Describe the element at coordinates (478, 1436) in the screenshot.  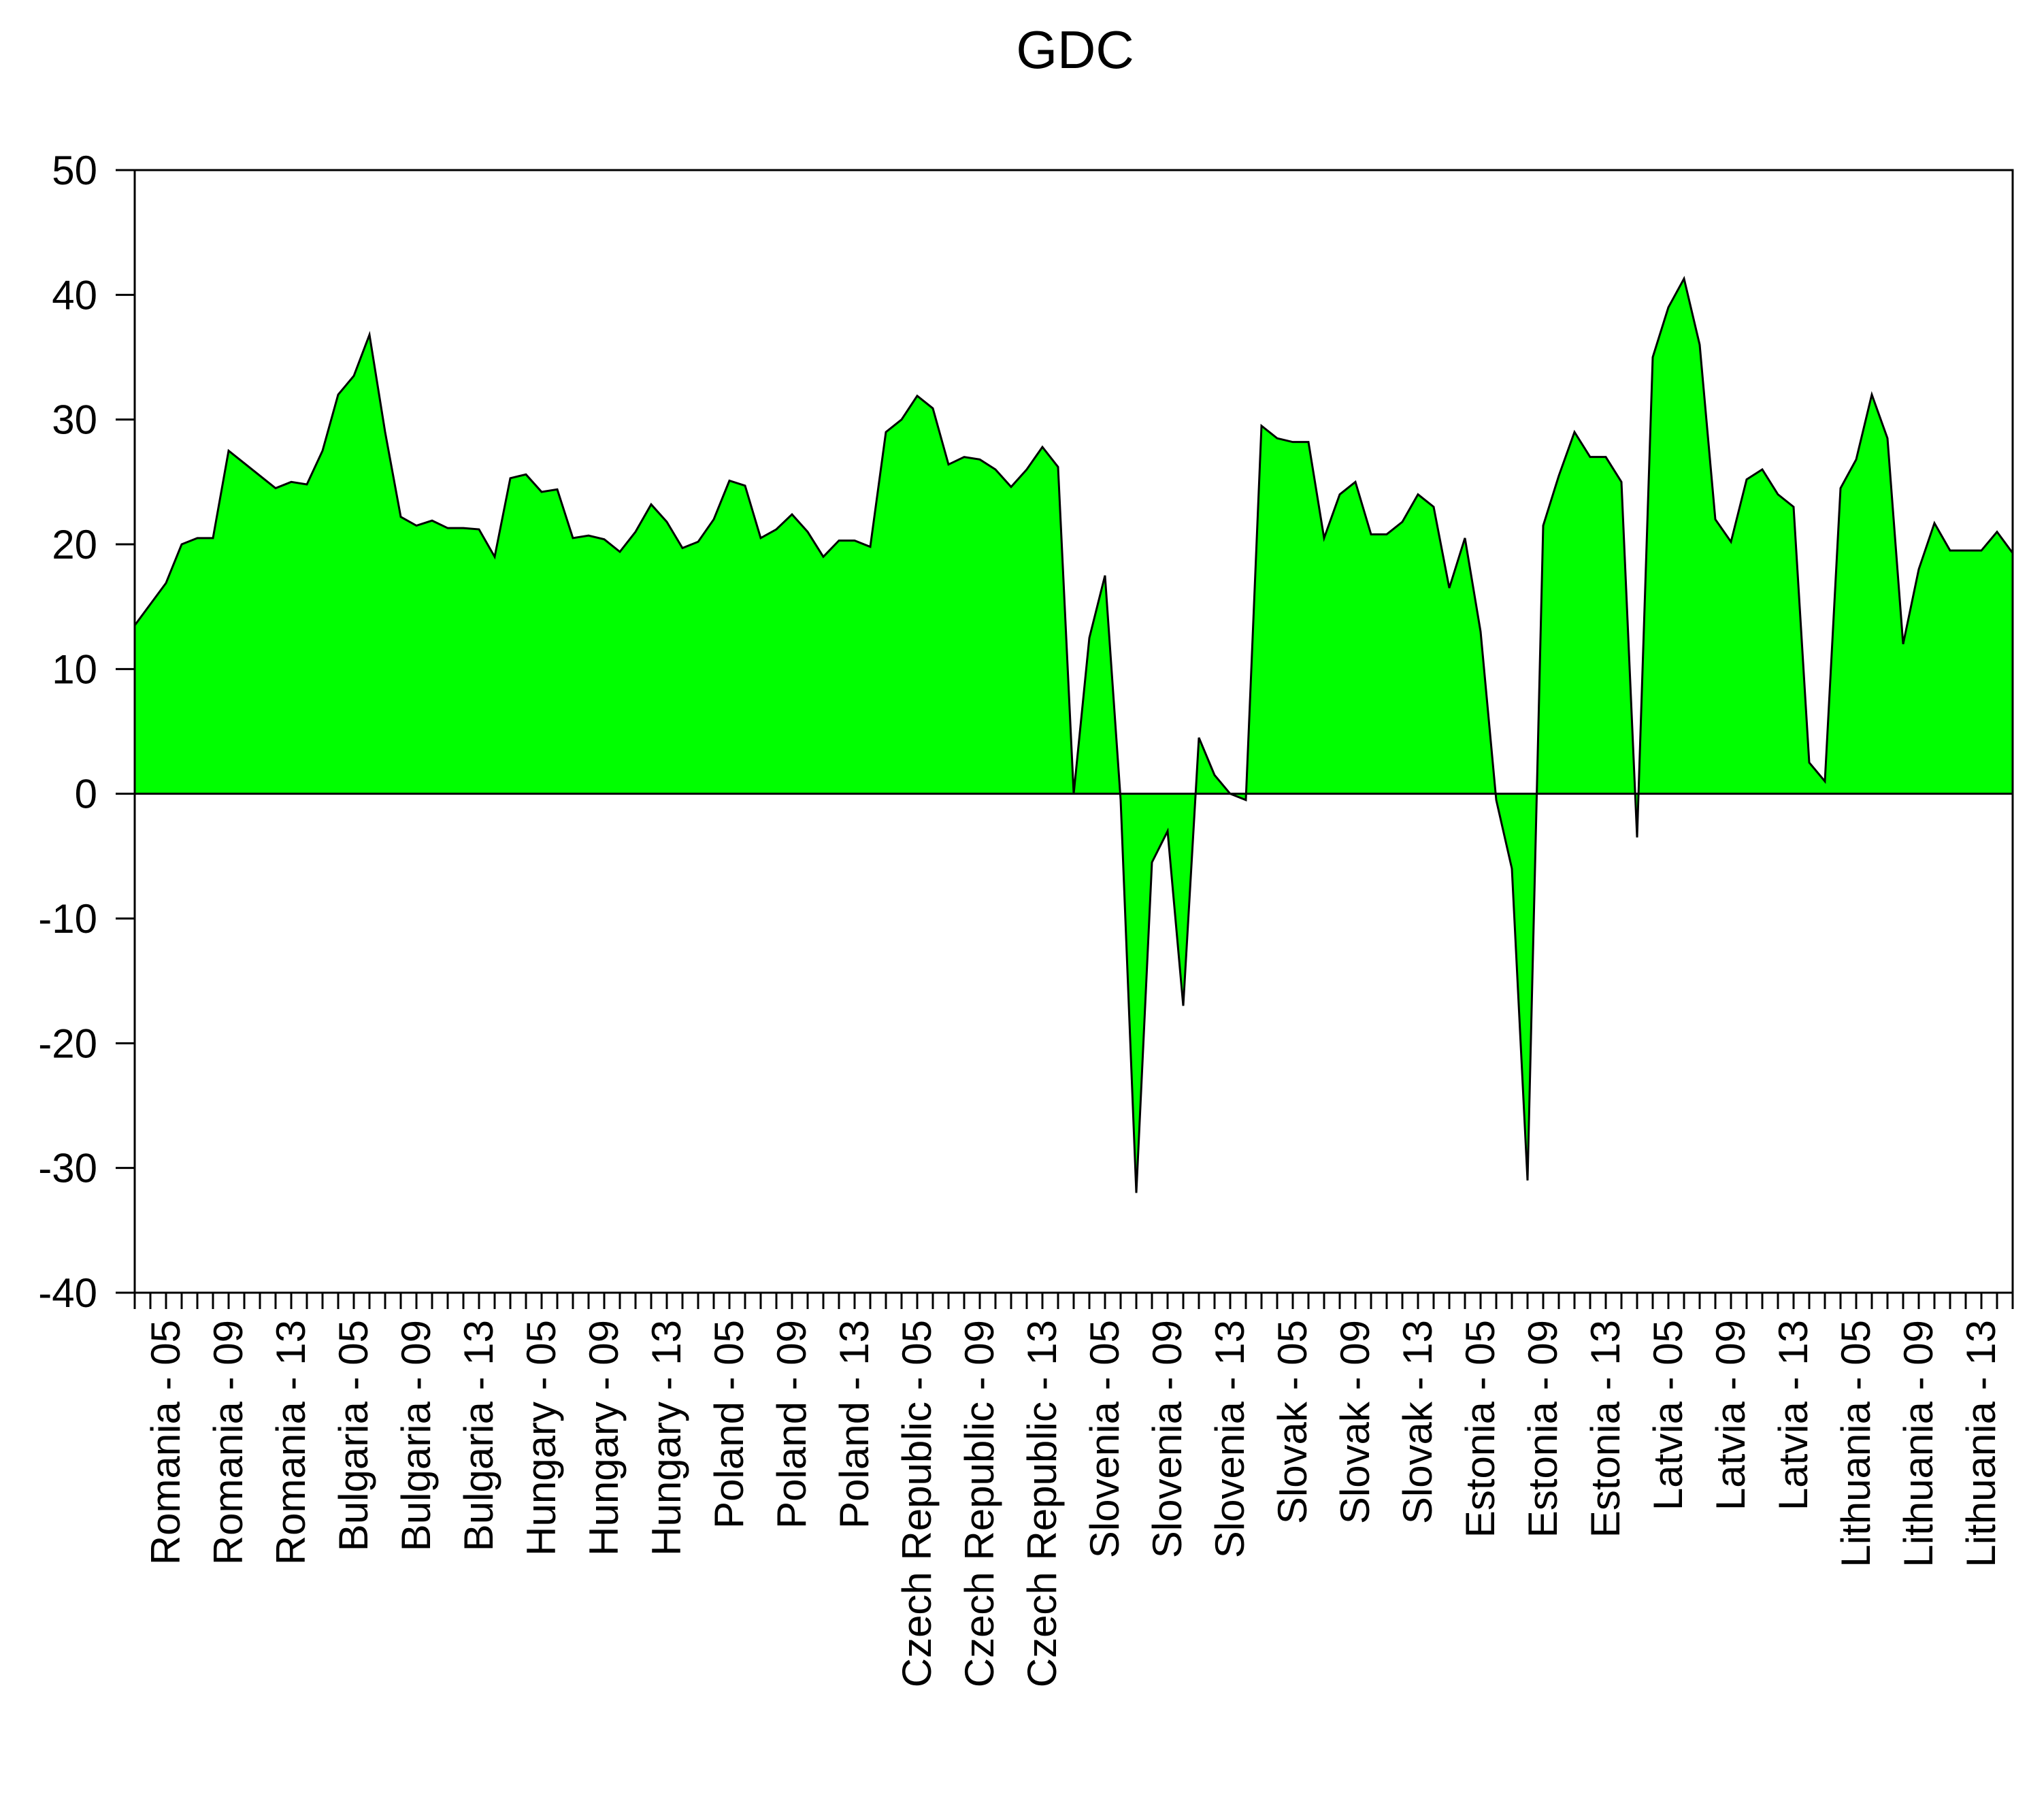
I see `x-tick-label: Bulgaria - 13` at that location.